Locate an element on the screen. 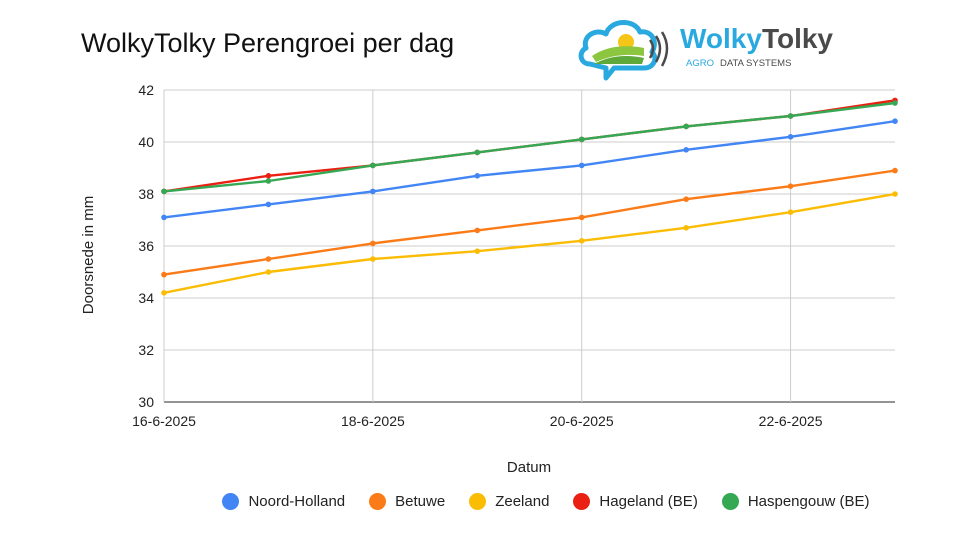 The image size is (960, 540). logo-name-part2: Tolky is located at coordinates (797, 38).